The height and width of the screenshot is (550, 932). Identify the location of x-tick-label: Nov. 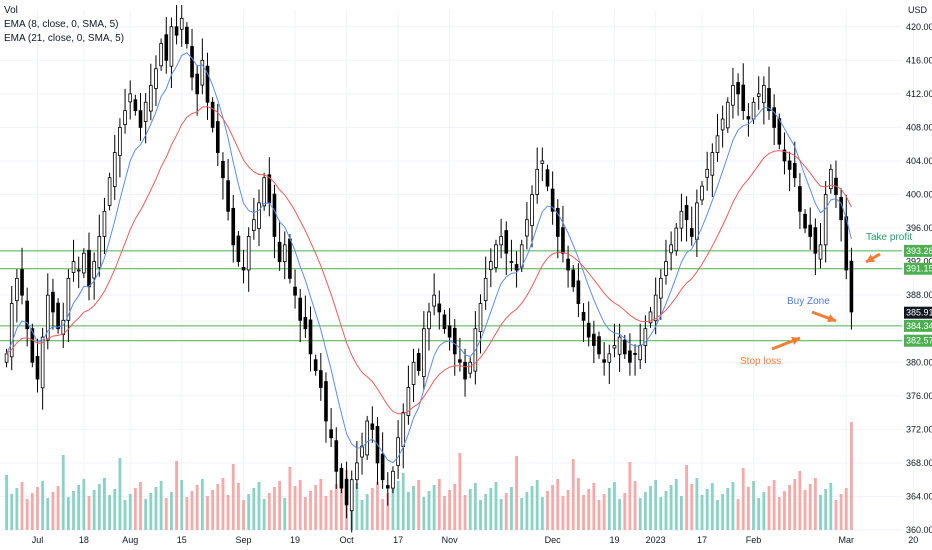
(450, 540).